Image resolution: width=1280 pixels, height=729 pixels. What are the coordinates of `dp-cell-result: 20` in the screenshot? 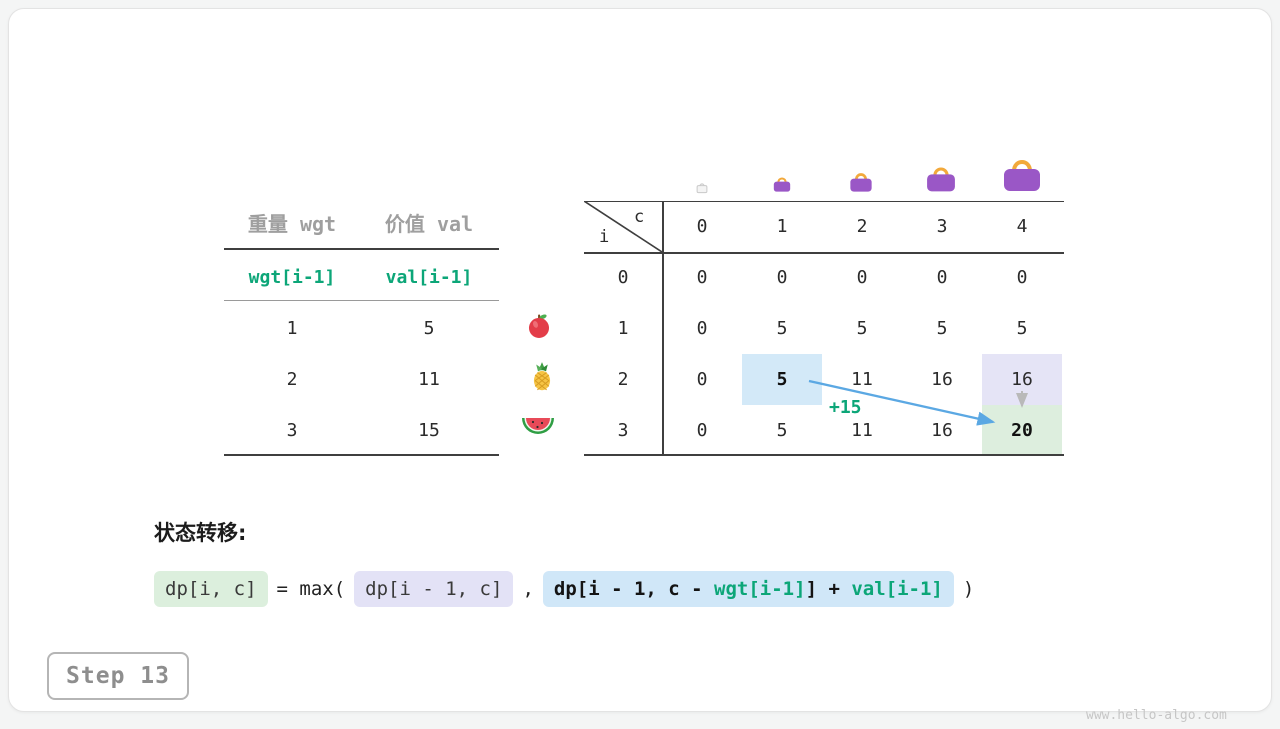 It's located at (1022, 430).